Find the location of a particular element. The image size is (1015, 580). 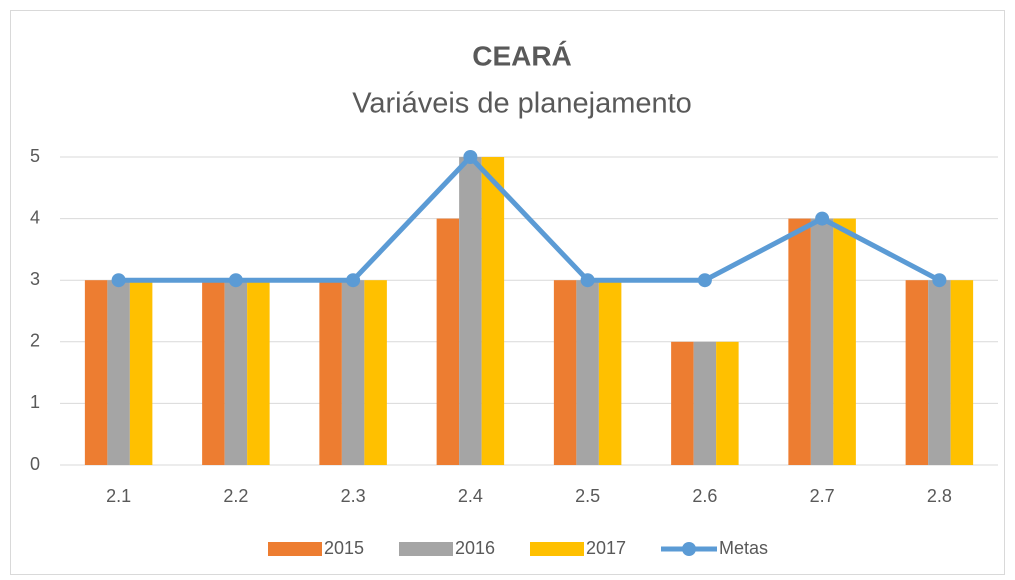

y-tick-label: 3 is located at coordinates (35, 279).